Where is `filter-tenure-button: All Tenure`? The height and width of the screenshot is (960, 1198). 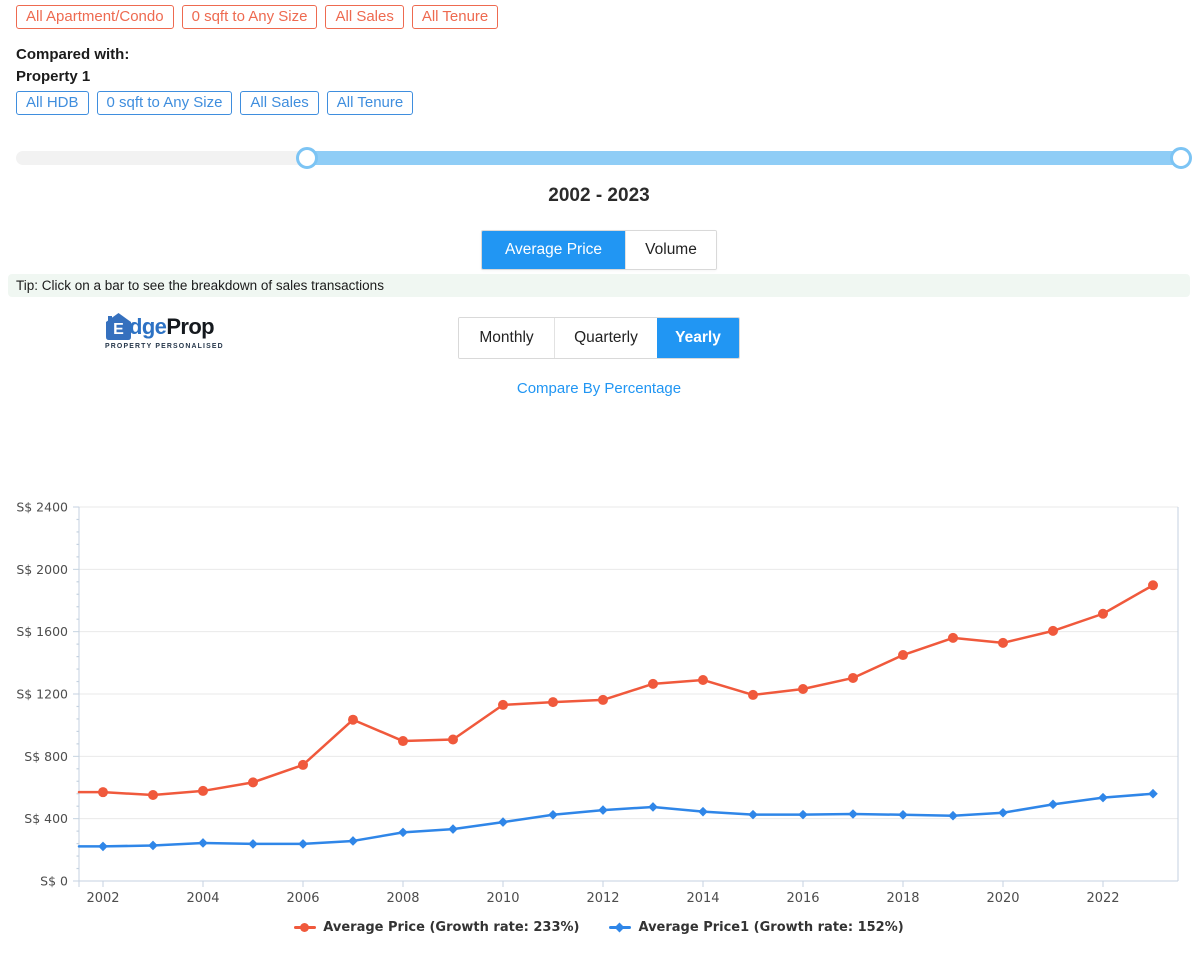 filter-tenure-button: All Tenure is located at coordinates (455, 17).